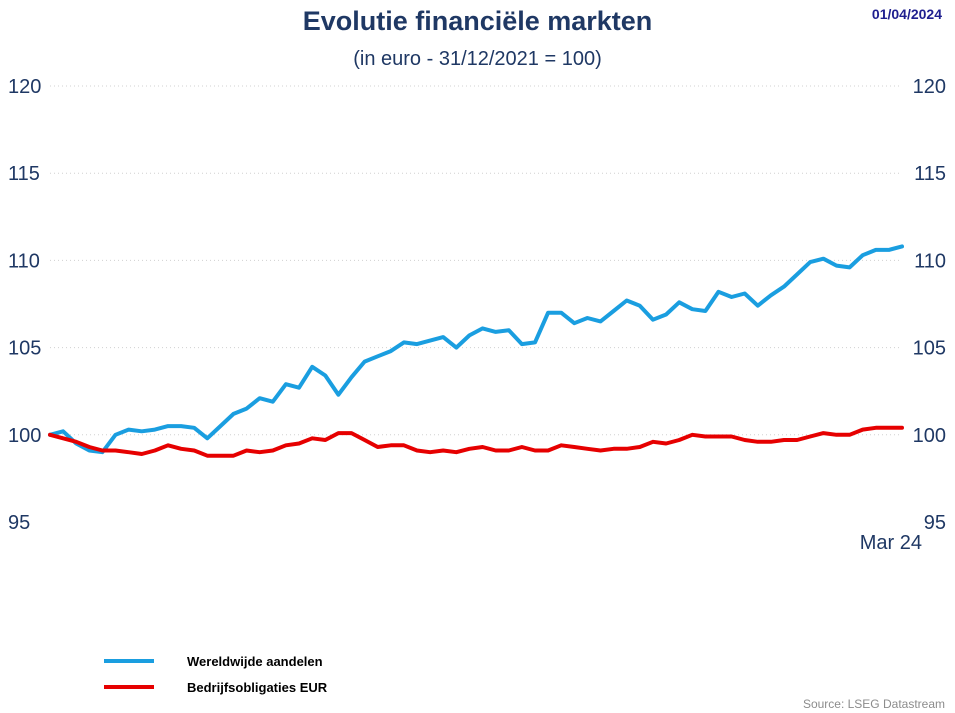 The width and height of the screenshot is (955, 713). I want to click on report-date: 01/04/2024, so click(906, 14).